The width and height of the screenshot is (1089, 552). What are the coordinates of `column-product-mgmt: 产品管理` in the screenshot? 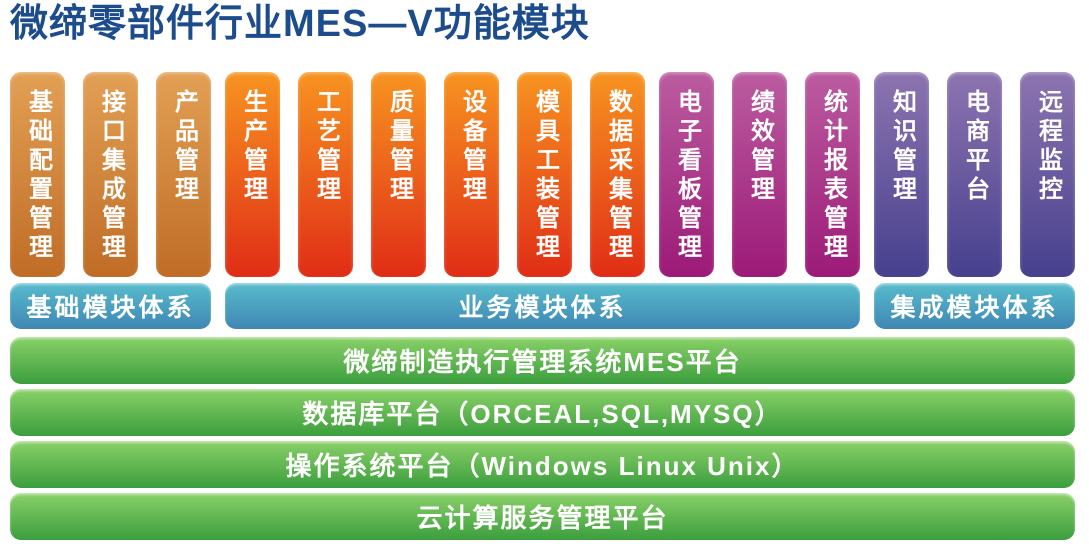 It's located at (183, 174).